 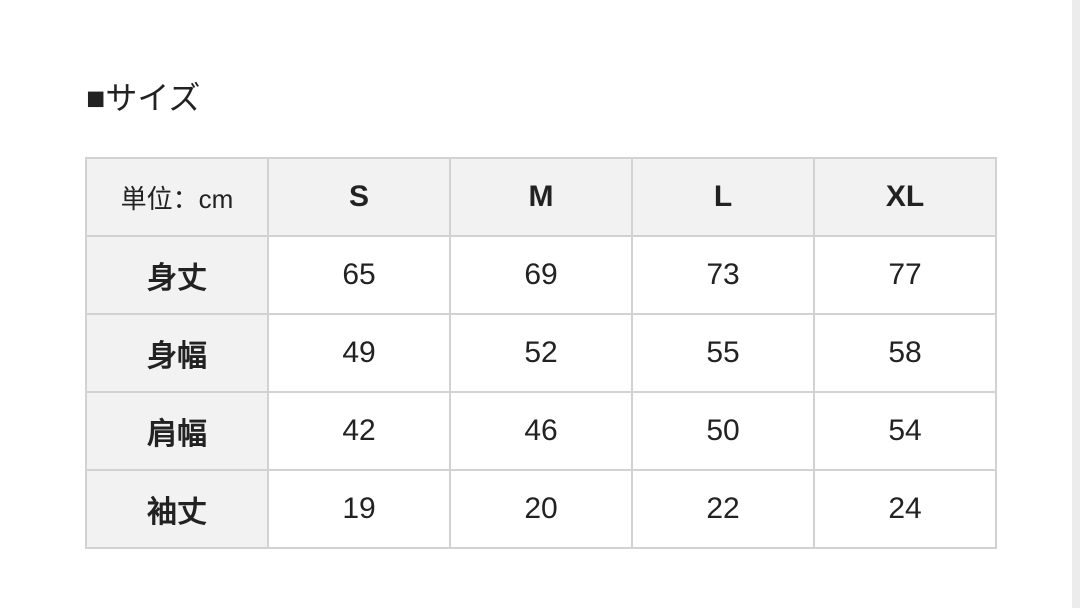 What do you see at coordinates (723, 197) in the screenshot?
I see `size-header: L` at bounding box center [723, 197].